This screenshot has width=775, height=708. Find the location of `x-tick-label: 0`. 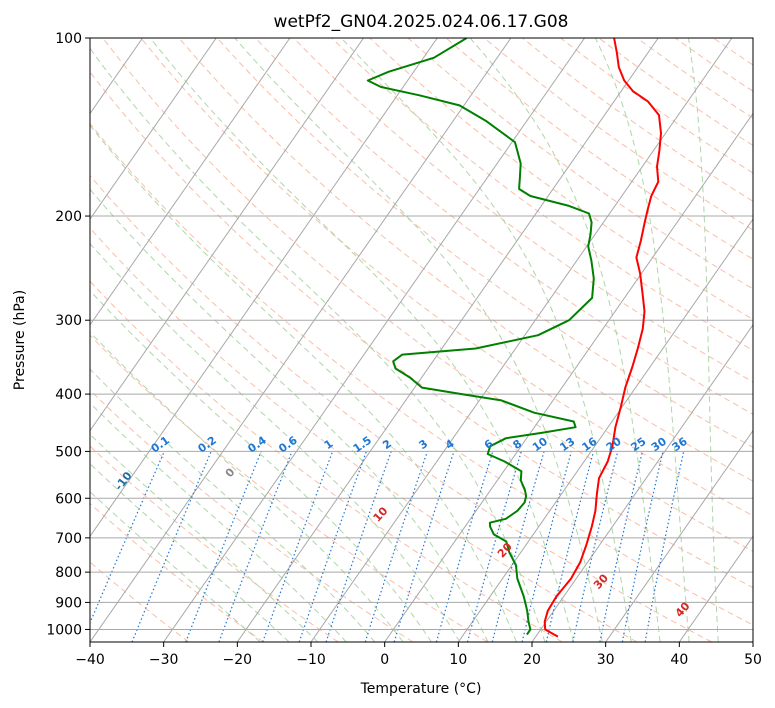

x-tick-label: 0 is located at coordinates (384, 660).